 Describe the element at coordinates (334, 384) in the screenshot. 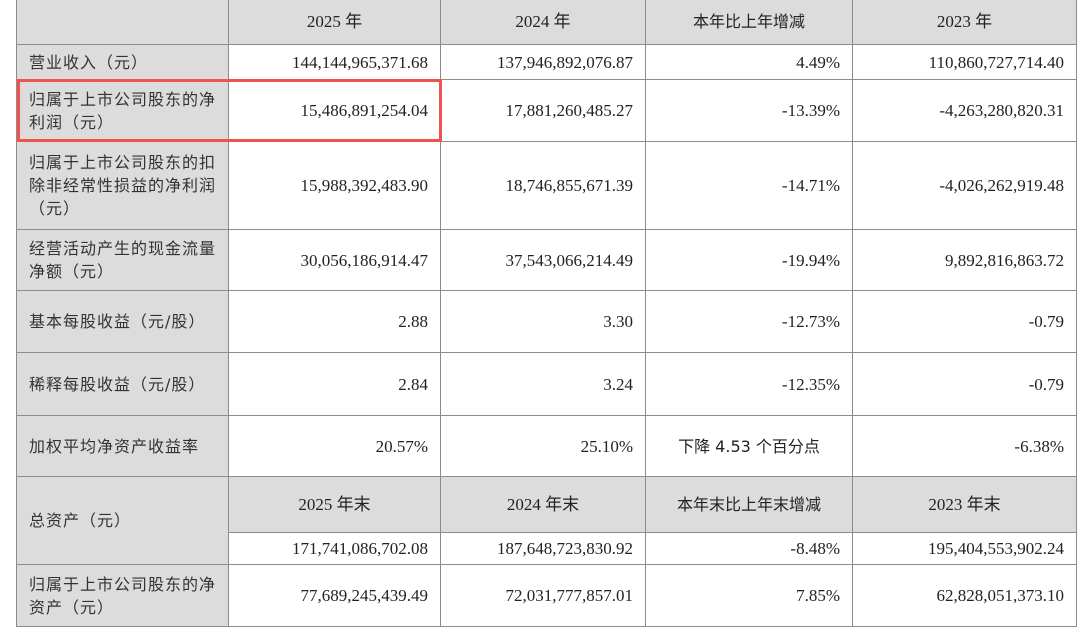

I see `value-2025: 2.84` at that location.